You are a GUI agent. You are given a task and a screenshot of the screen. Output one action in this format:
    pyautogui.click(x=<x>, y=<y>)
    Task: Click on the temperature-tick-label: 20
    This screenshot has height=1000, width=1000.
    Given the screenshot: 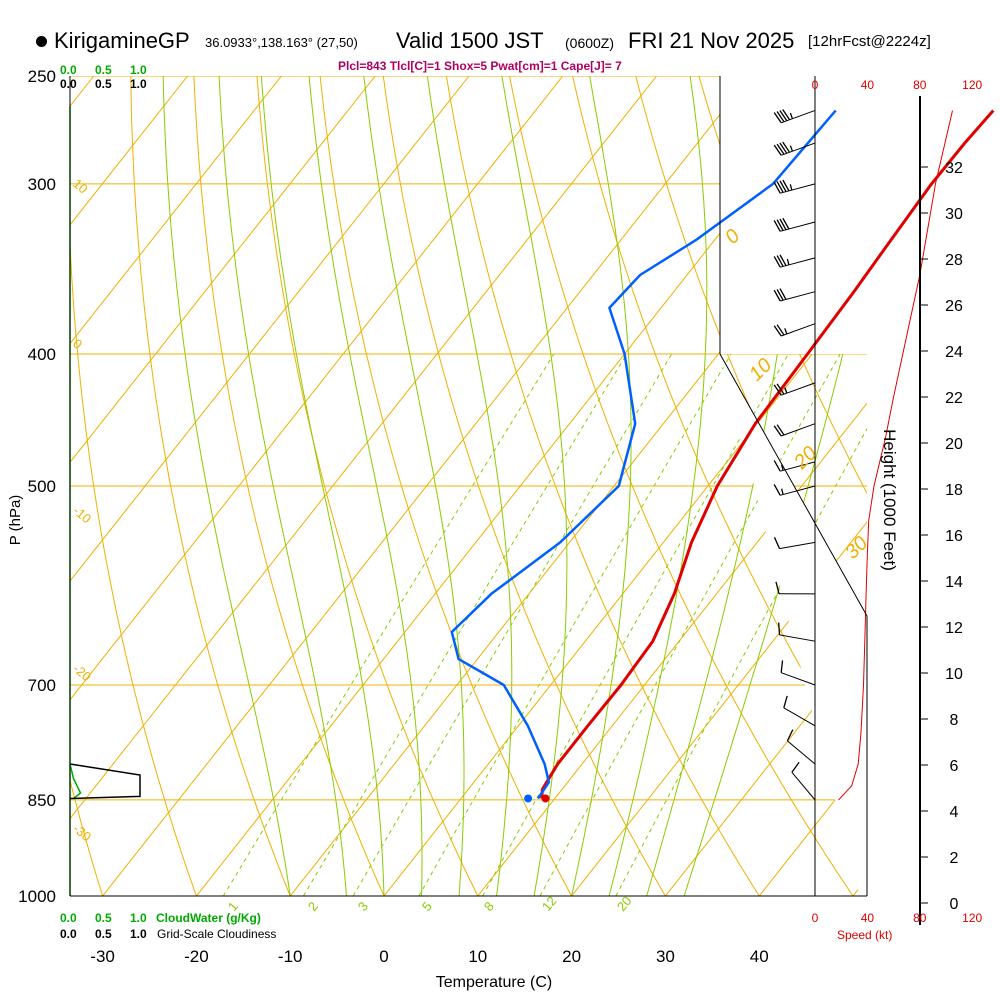 What is the action you would take?
    pyautogui.click(x=571, y=956)
    